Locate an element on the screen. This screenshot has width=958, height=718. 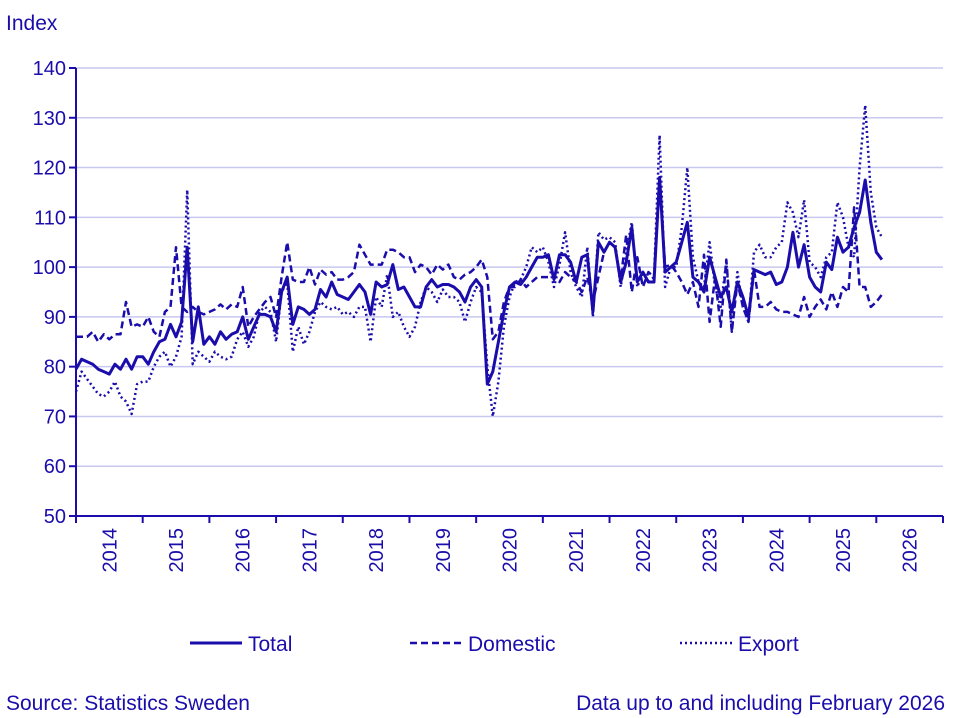
legend: Total Domestic Export is located at coordinates (494, 644).